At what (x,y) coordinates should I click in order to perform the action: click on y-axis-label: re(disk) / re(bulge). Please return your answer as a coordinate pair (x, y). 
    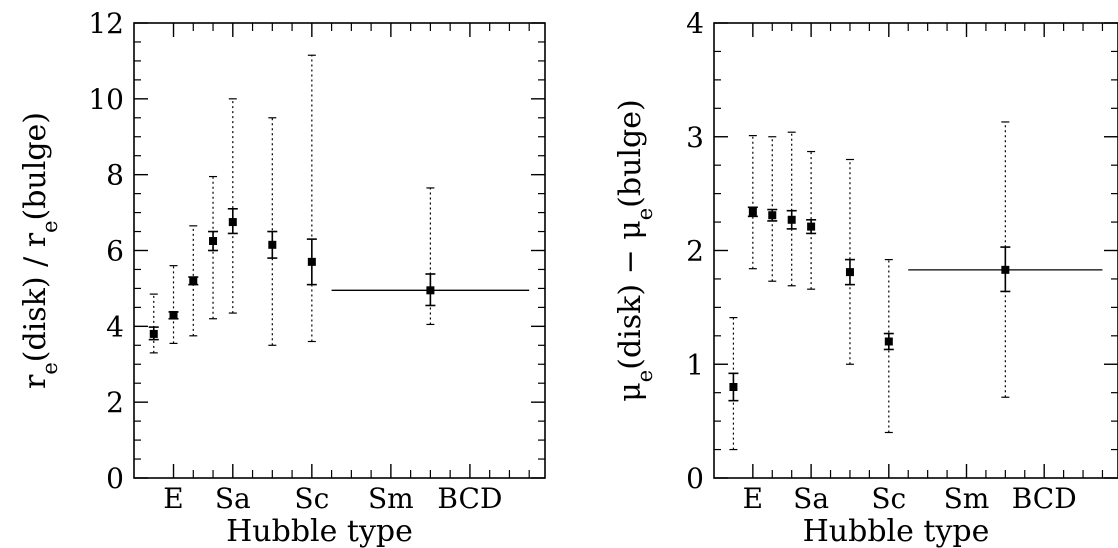
    Looking at the image, I should click on (40, 250).